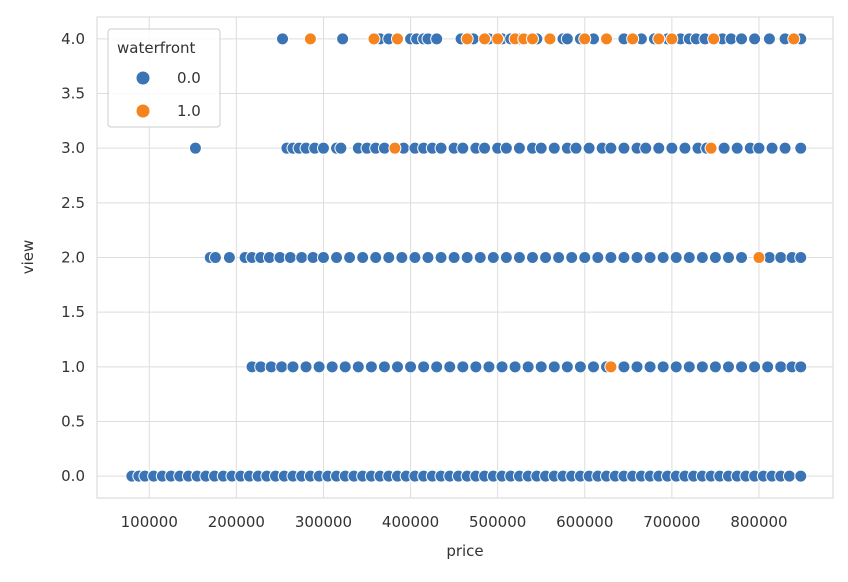  What do you see at coordinates (73, 312) in the screenshot?
I see `y-tick-label: 1.5` at bounding box center [73, 312].